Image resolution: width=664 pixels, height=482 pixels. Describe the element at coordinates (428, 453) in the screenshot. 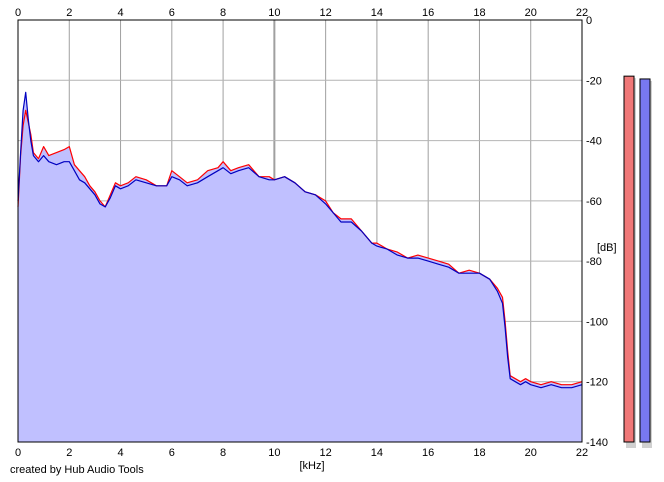

I see `x-tick-bottom-16: 16` at that location.